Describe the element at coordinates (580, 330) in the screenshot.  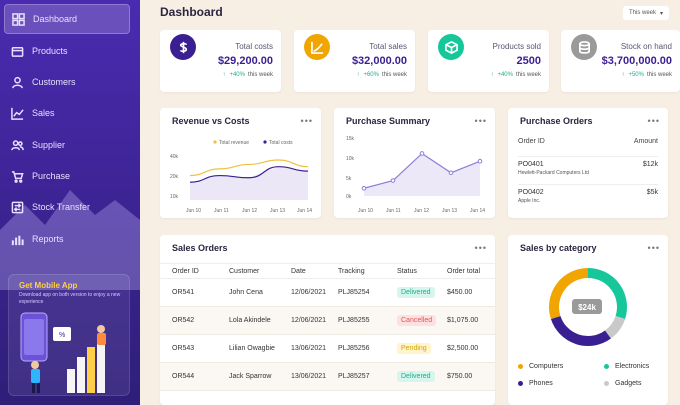
I see `donut-slice-phones` at that location.